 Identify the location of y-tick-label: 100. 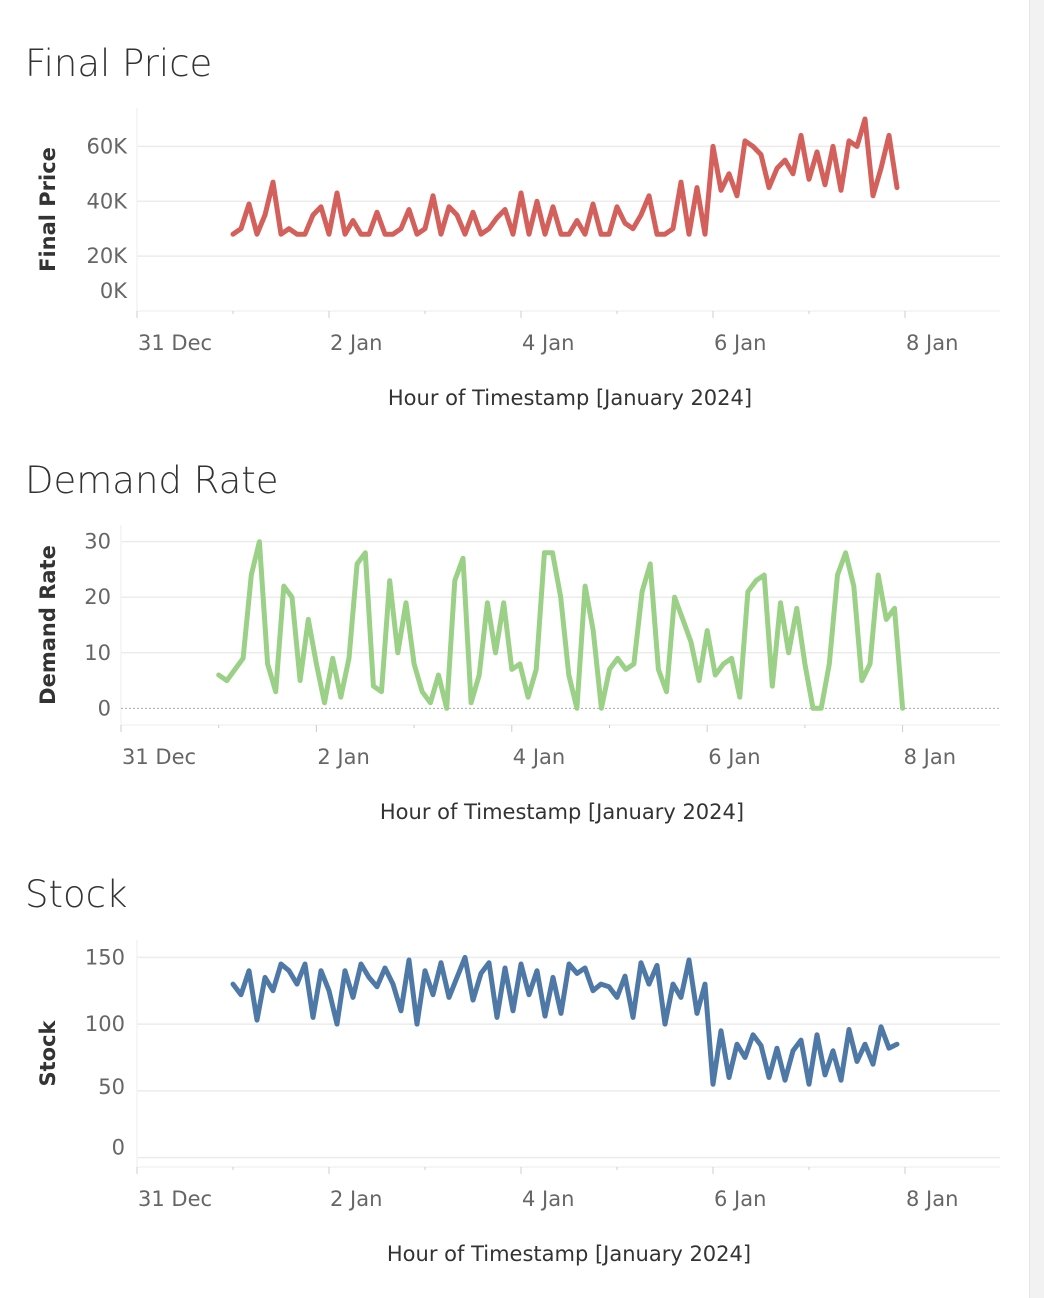
(105, 1024).